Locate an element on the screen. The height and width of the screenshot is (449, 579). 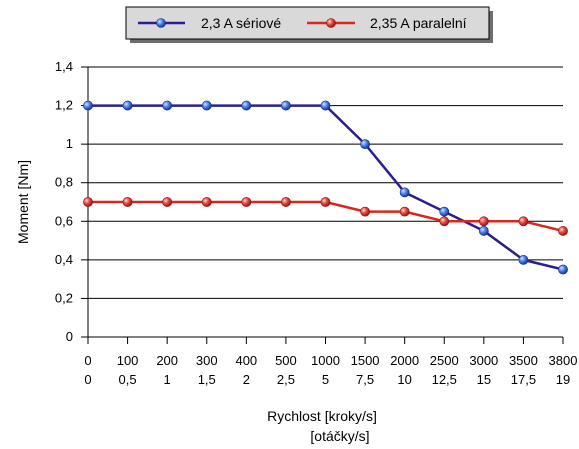
x-tick-label-secondary: 1,5 is located at coordinates (207, 379).